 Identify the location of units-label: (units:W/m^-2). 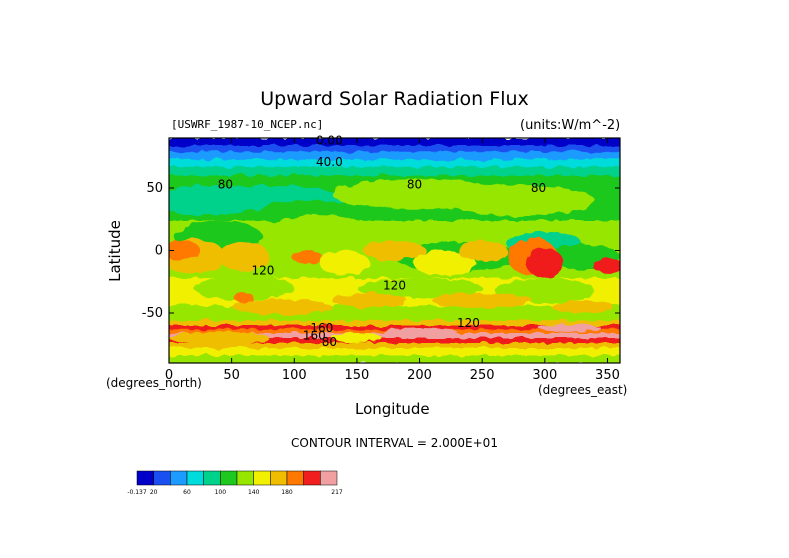
(570, 125).